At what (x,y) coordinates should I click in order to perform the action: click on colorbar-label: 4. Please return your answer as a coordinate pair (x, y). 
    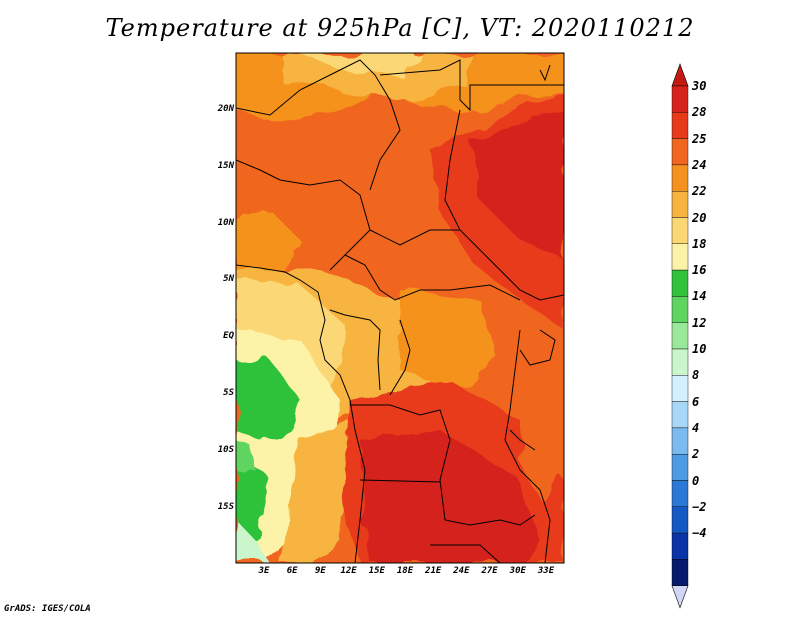
    Looking at the image, I should click on (696, 427).